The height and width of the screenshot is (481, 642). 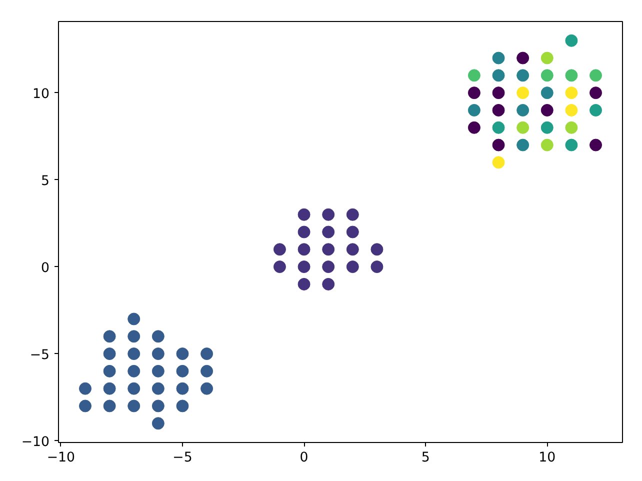 I want to click on y-tick-label: 5, so click(x=45, y=181).